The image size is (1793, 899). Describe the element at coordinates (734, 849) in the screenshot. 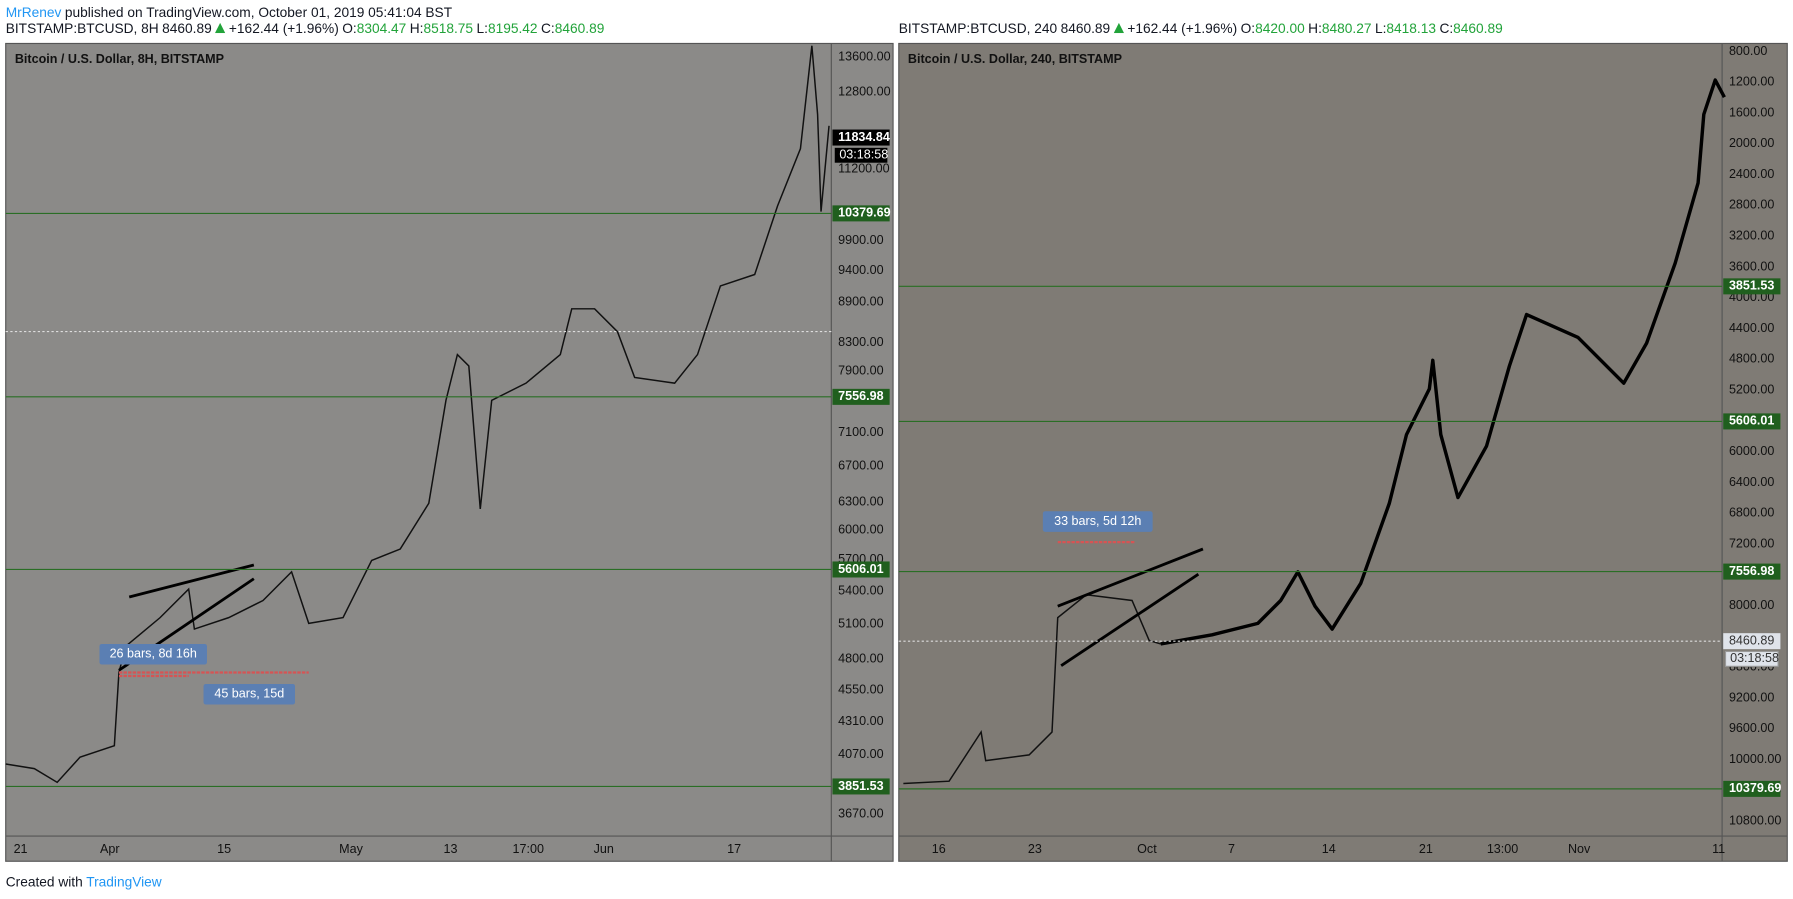

I see `time-label: 17` at that location.